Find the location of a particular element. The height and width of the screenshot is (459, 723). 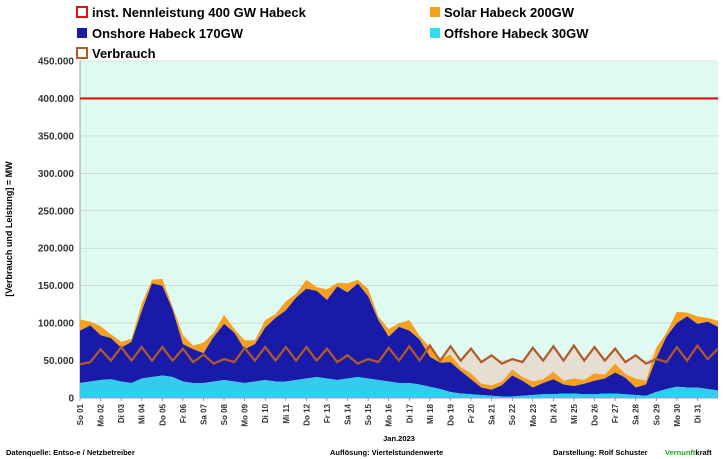

x-tick-label: Di 03 is located at coordinates (121, 413).